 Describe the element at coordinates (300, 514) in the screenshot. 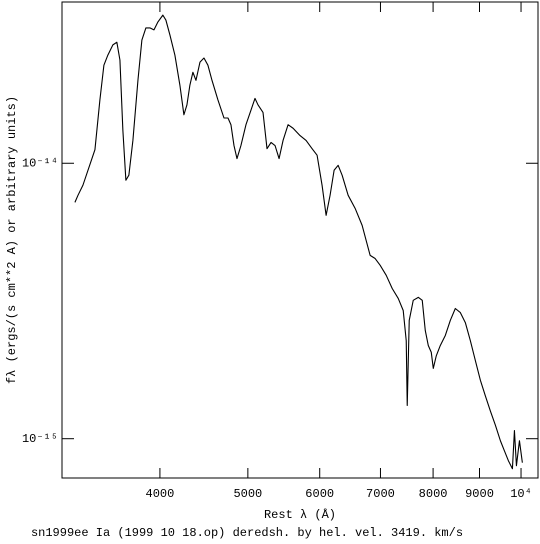

I see `x-axis-label: Rest λ (Å)` at that location.